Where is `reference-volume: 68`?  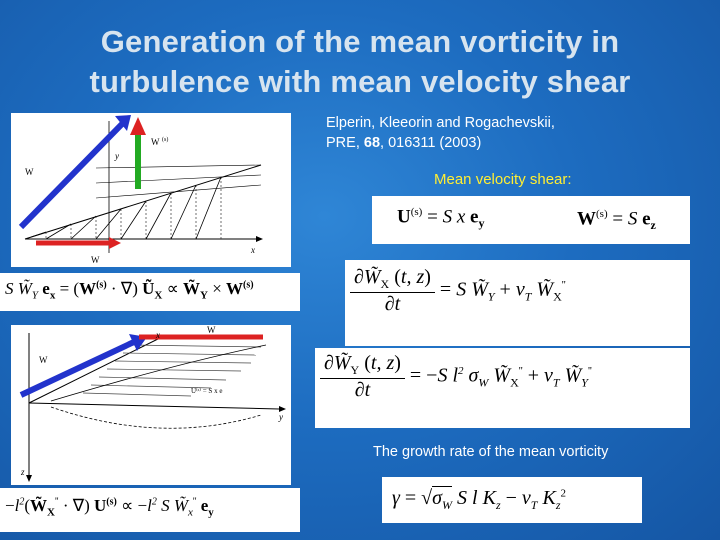 reference-volume: 68 is located at coordinates (372, 143).